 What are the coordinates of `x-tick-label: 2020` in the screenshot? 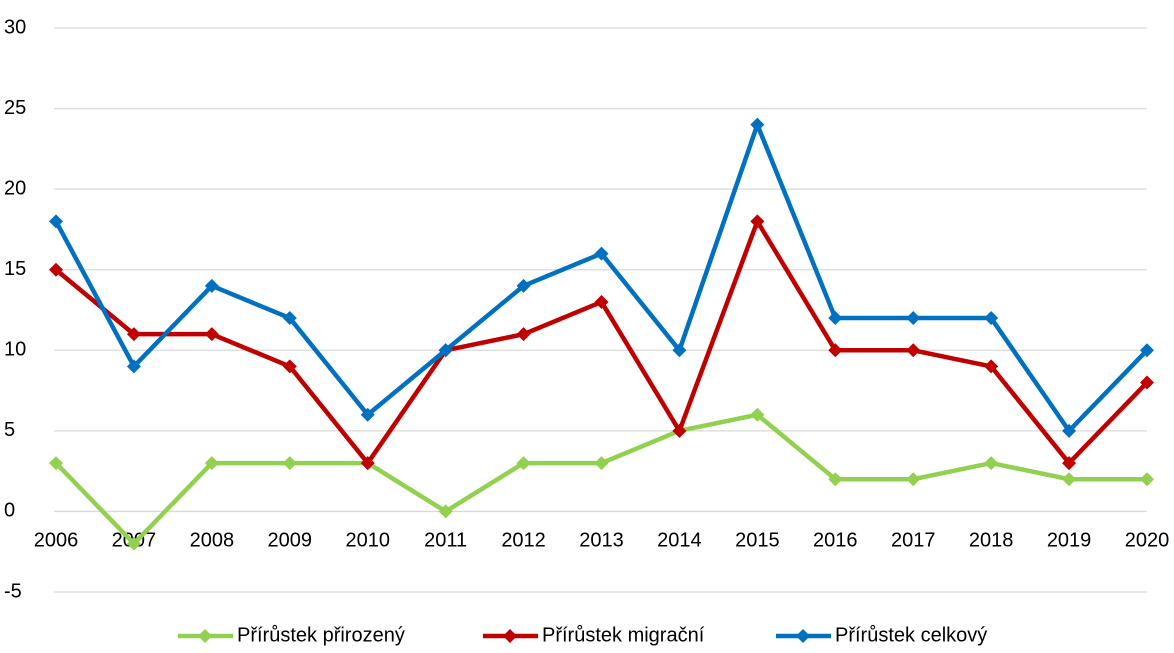 It's located at (1147, 541).